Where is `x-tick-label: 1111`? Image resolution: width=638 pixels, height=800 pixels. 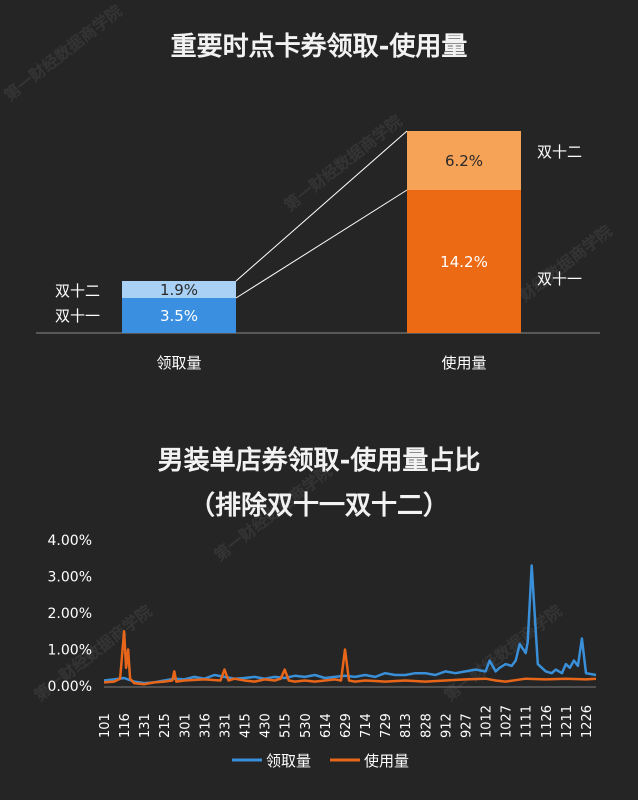 x-tick-label: 1111 is located at coordinates (527, 721).